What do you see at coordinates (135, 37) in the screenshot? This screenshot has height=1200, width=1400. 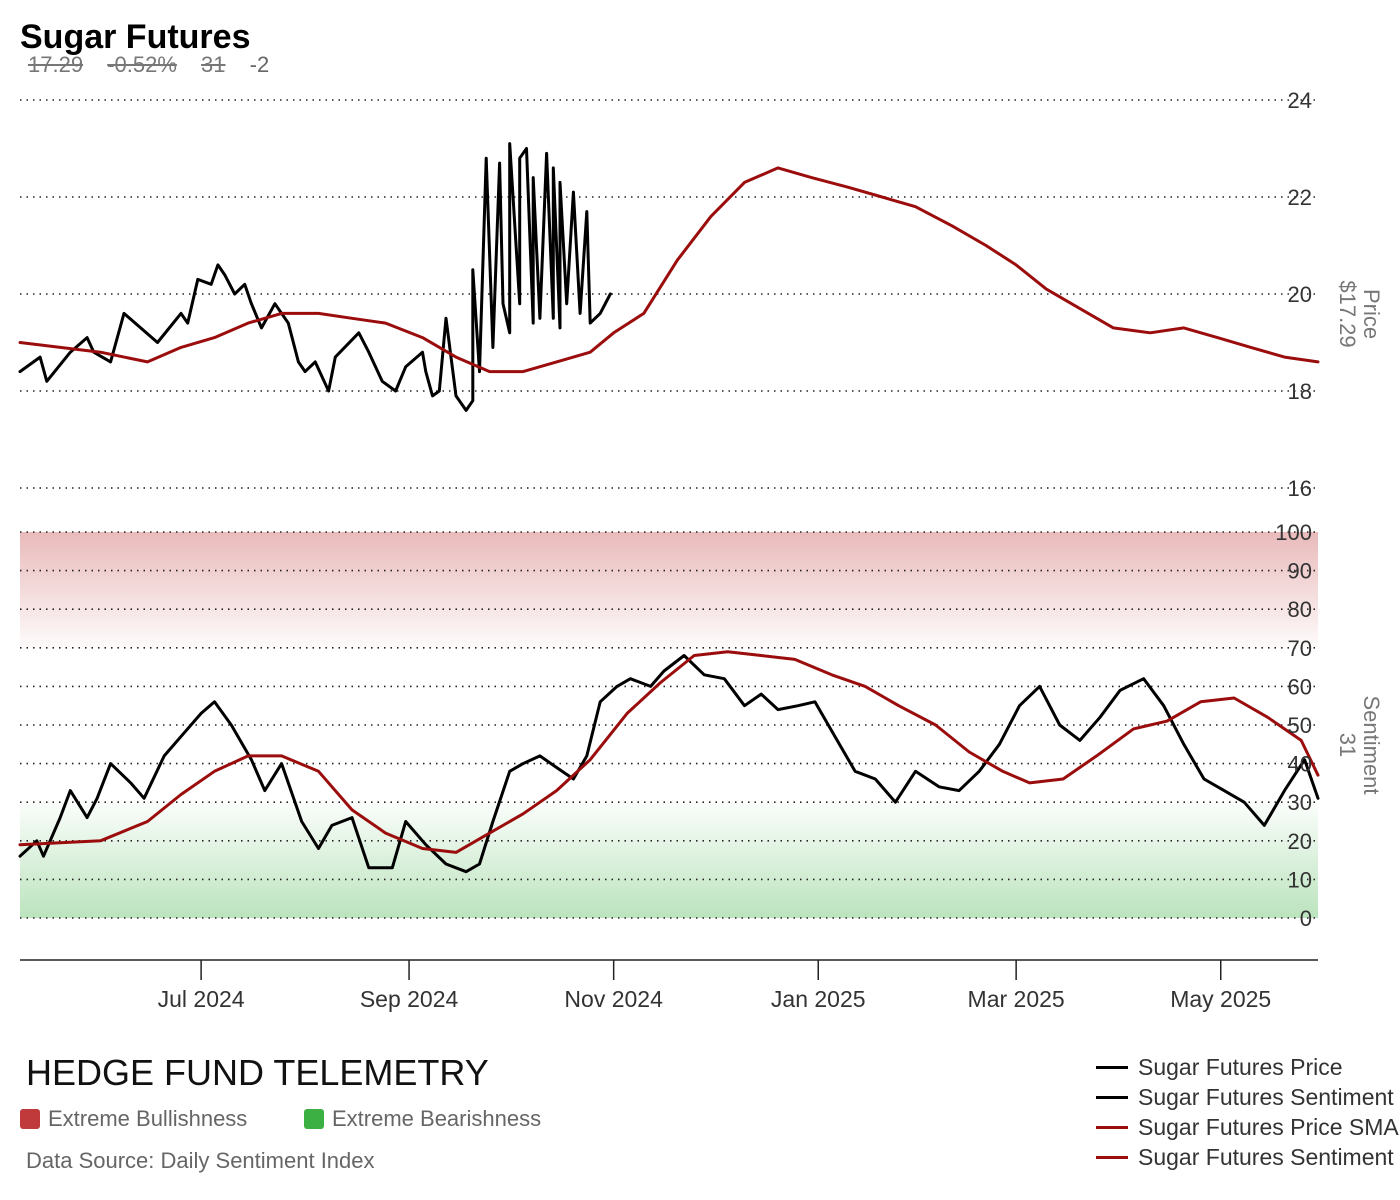 I see `chart-title: Sugar Futures` at bounding box center [135, 37].